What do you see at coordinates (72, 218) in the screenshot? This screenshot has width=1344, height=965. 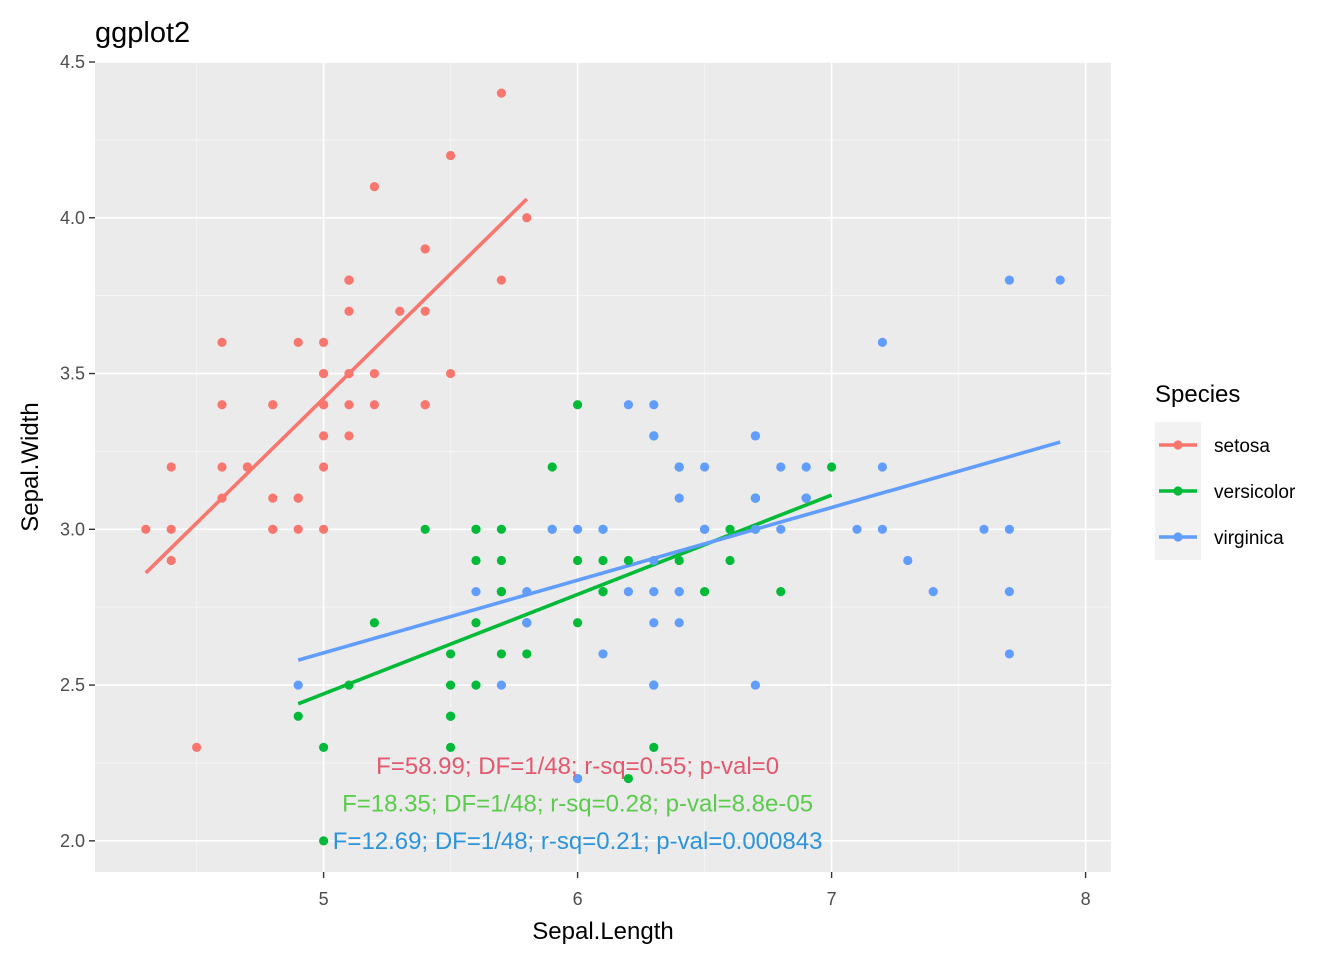 I see `y-tick-label: 4.0` at bounding box center [72, 218].